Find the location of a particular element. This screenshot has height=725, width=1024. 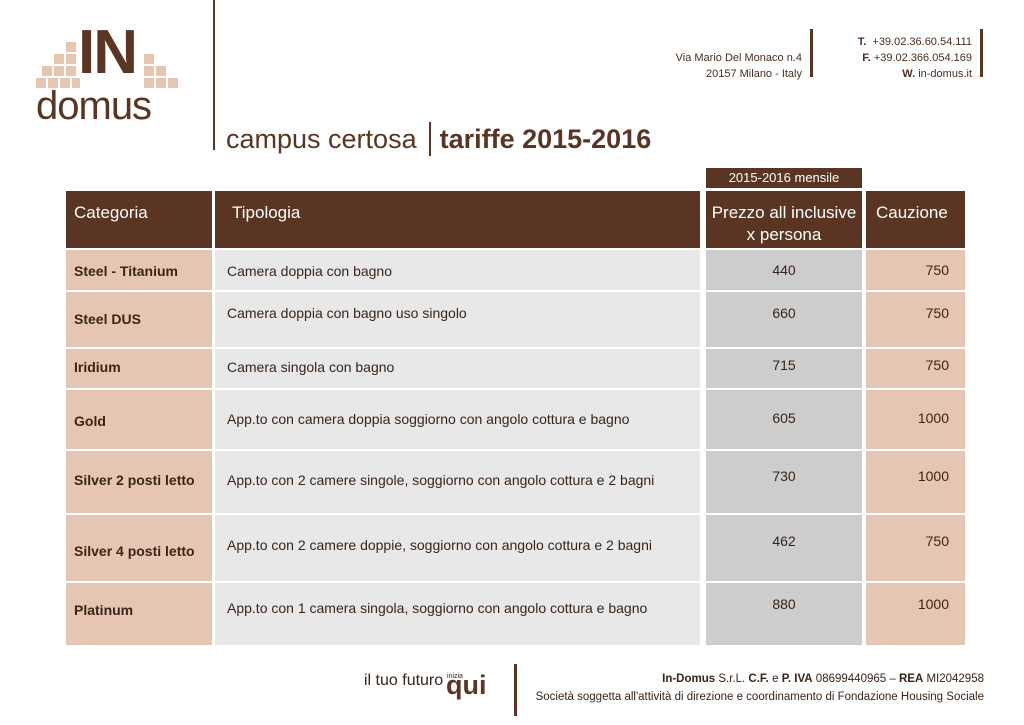

cell-categoria: Steel DUS is located at coordinates (139, 319).